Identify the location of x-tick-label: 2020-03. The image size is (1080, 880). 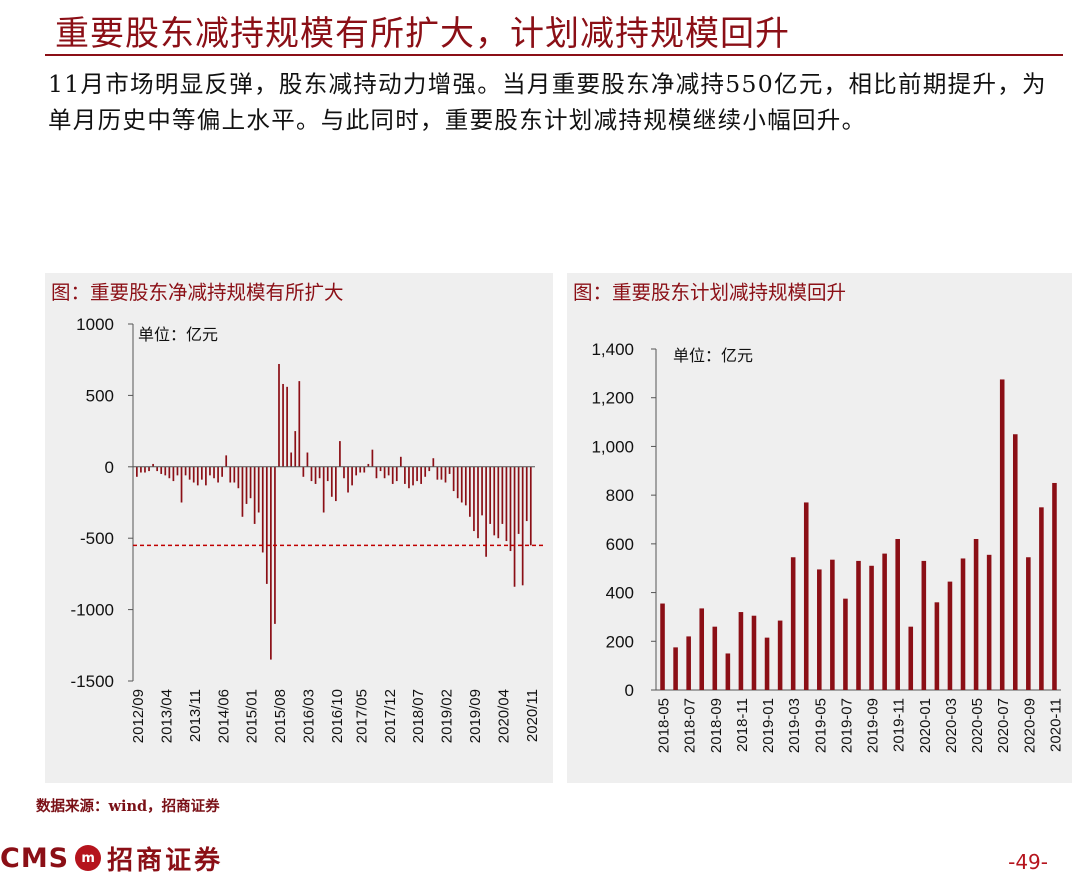
(951, 725).